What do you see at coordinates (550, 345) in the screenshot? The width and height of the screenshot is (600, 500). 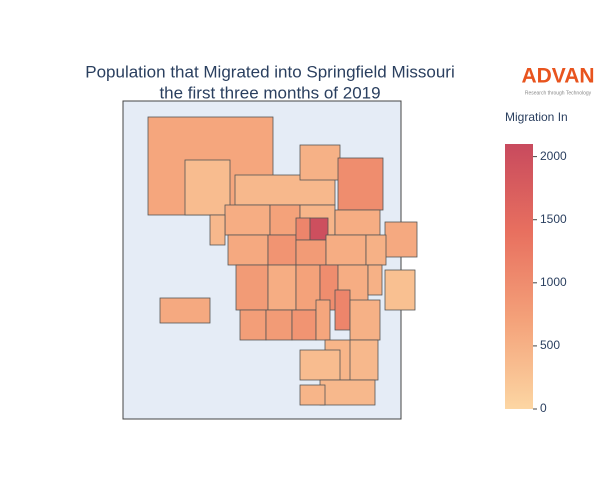 I see `colorbar-tick-label: 500` at bounding box center [550, 345].